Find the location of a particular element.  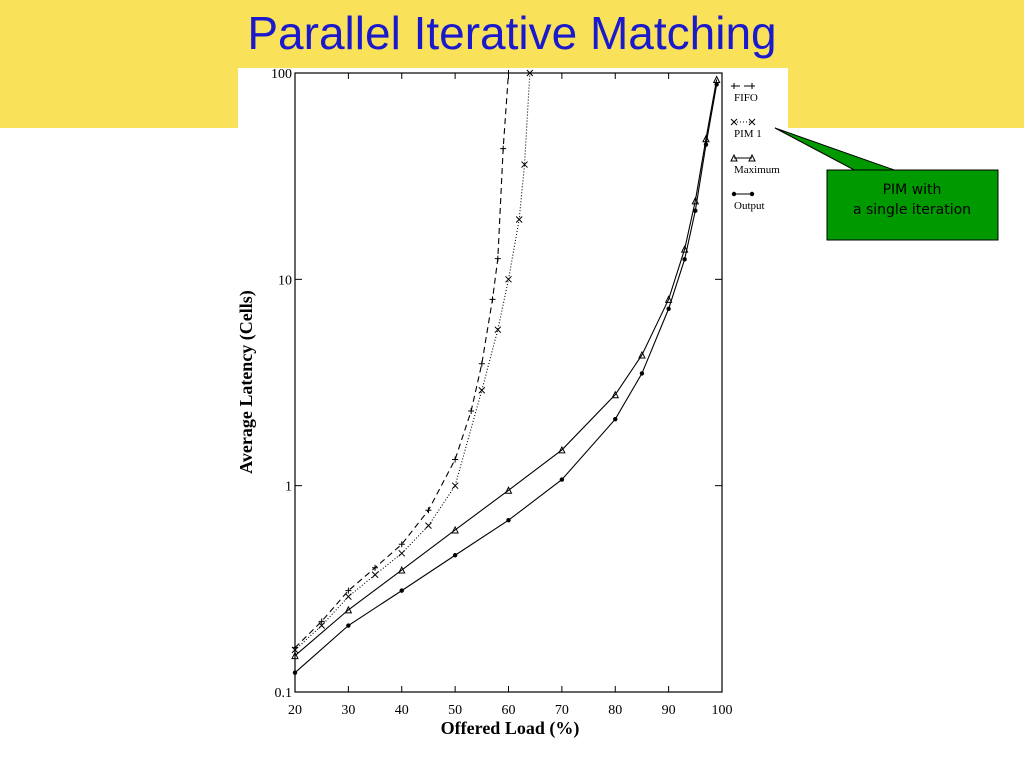

x-tick-label: 50 is located at coordinates (455, 710).